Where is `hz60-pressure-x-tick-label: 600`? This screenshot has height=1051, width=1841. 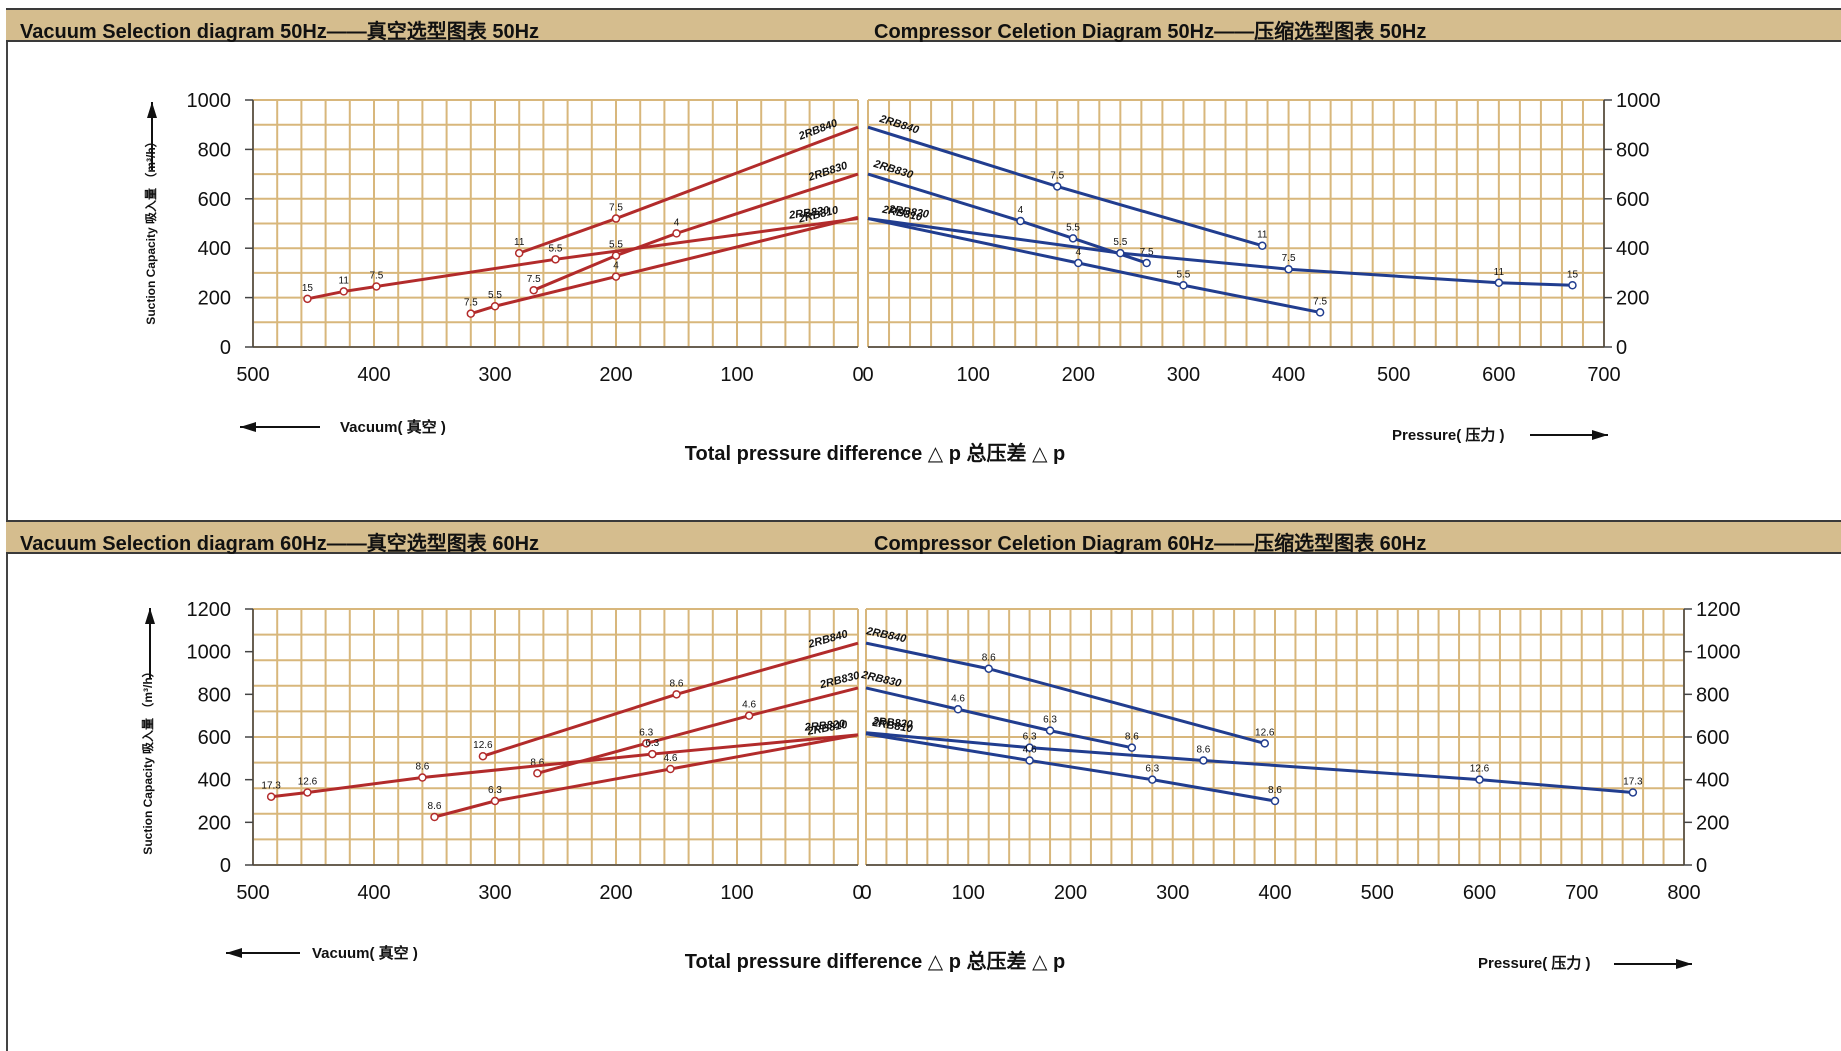 hz60-pressure-x-tick-label: 600 is located at coordinates (1479, 893).